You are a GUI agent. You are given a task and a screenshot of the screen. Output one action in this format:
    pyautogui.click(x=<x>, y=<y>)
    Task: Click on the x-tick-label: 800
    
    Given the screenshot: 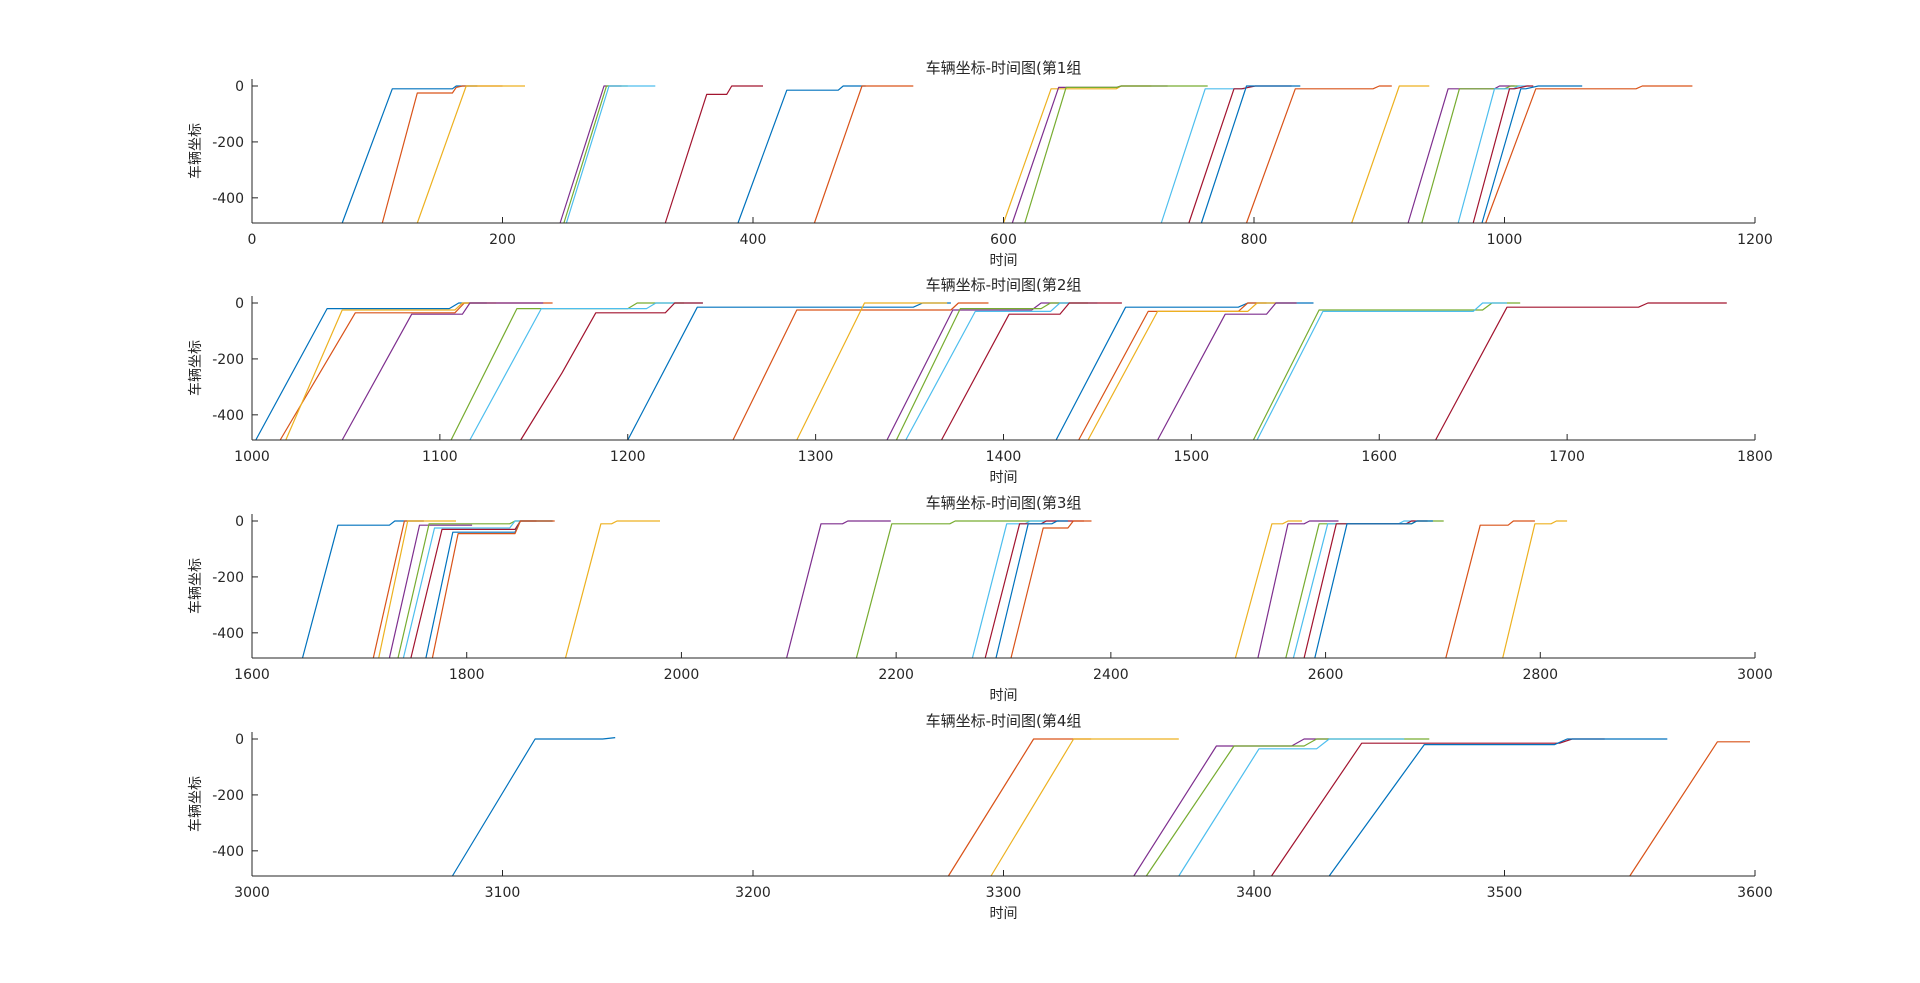 What is the action you would take?
    pyautogui.click(x=1254, y=240)
    